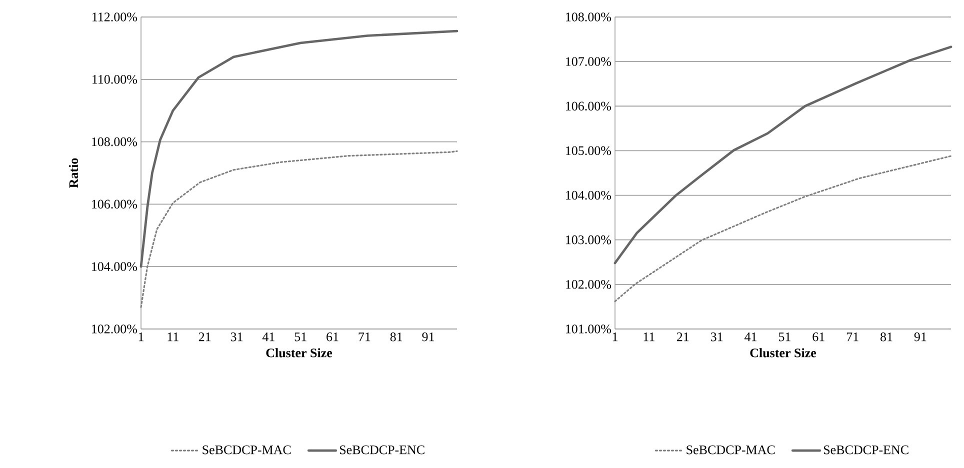  What do you see at coordinates (589, 151) in the screenshot?
I see `y-tick-label: 105.00%` at bounding box center [589, 151].